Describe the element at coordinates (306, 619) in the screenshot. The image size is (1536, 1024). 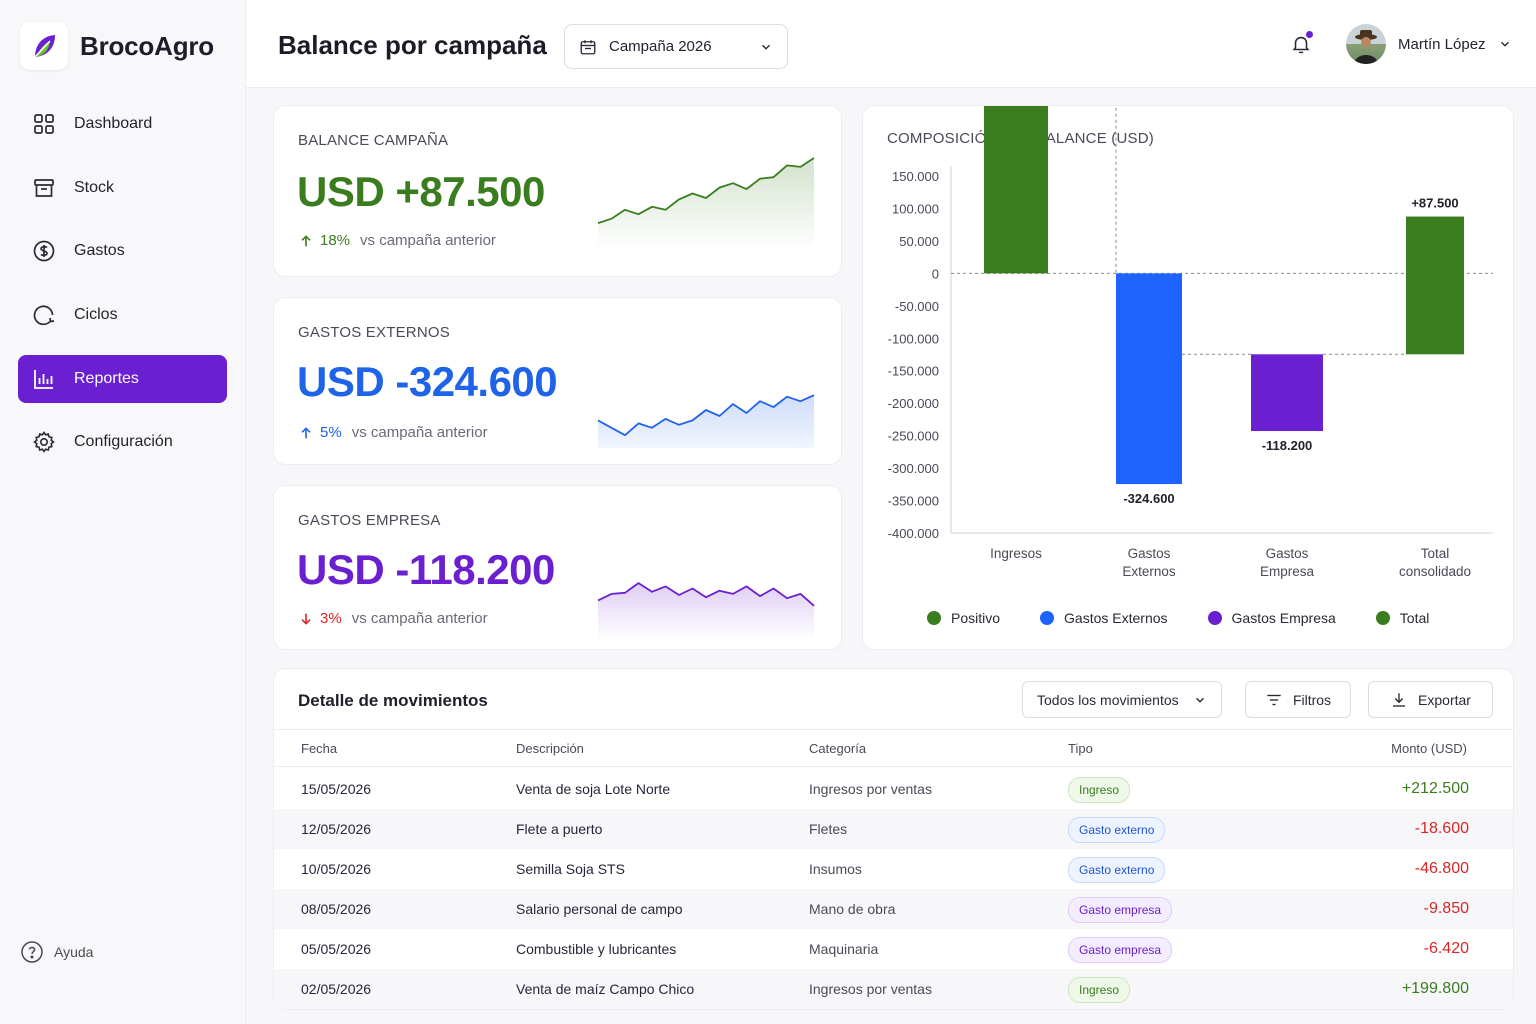
I see `arrow-down-icon` at that location.